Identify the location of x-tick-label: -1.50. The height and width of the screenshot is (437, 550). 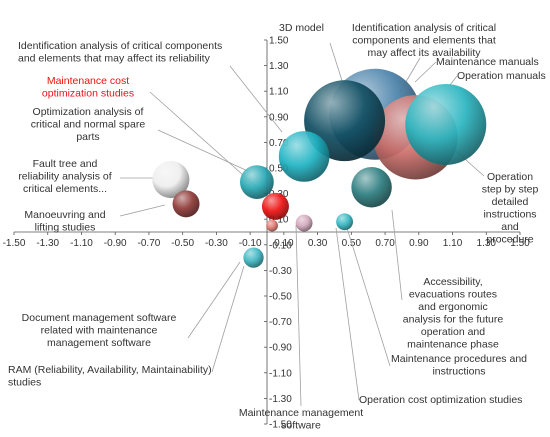
(14, 243).